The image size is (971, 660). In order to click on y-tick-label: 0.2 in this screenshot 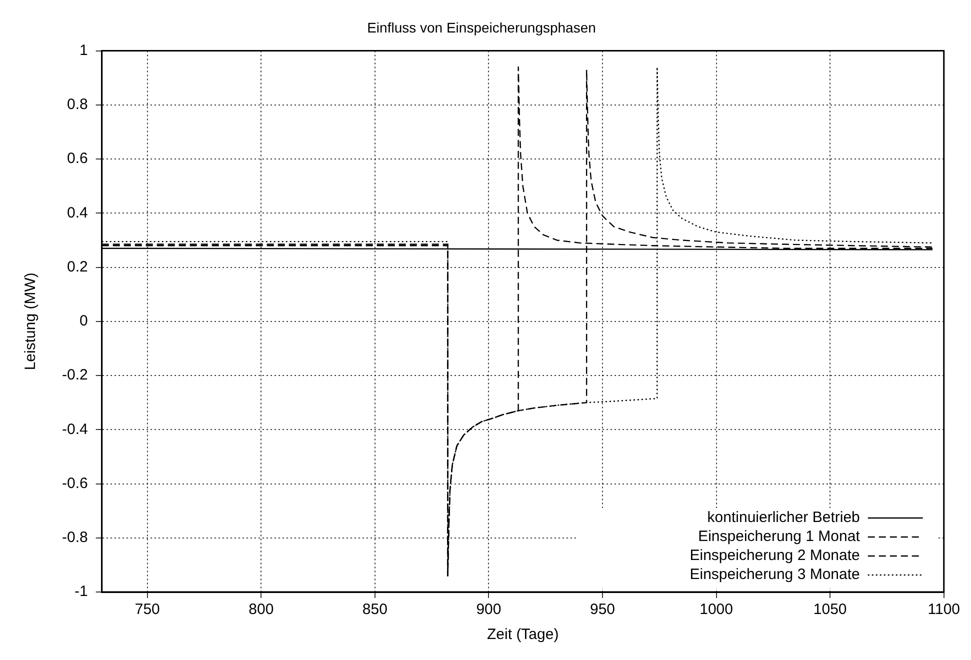, I will do `click(77, 267)`.